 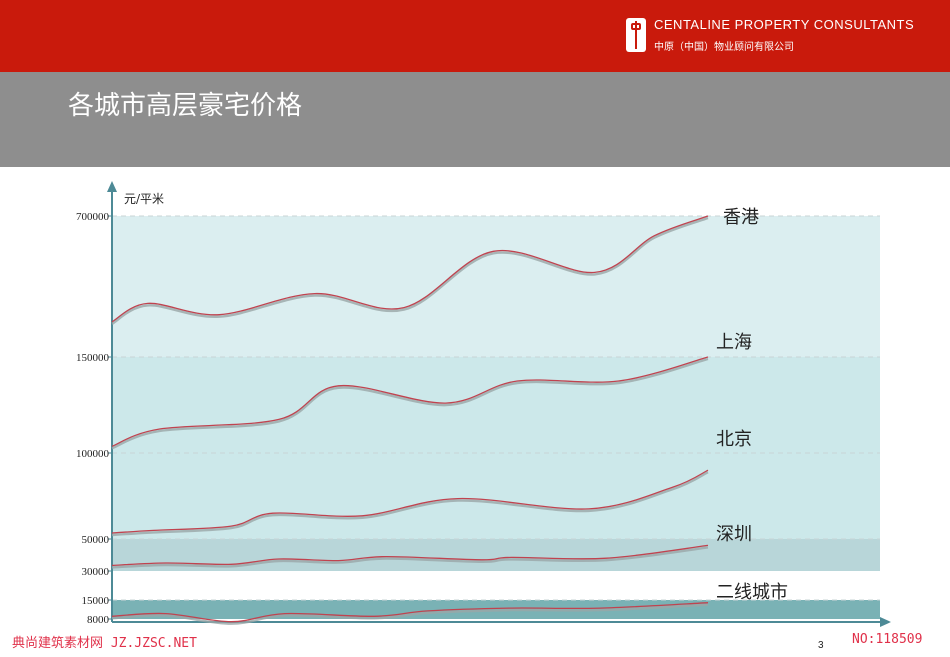 I want to click on brand-name-cn: 中原（中国）物业顾问有限公司, so click(x=724, y=47).